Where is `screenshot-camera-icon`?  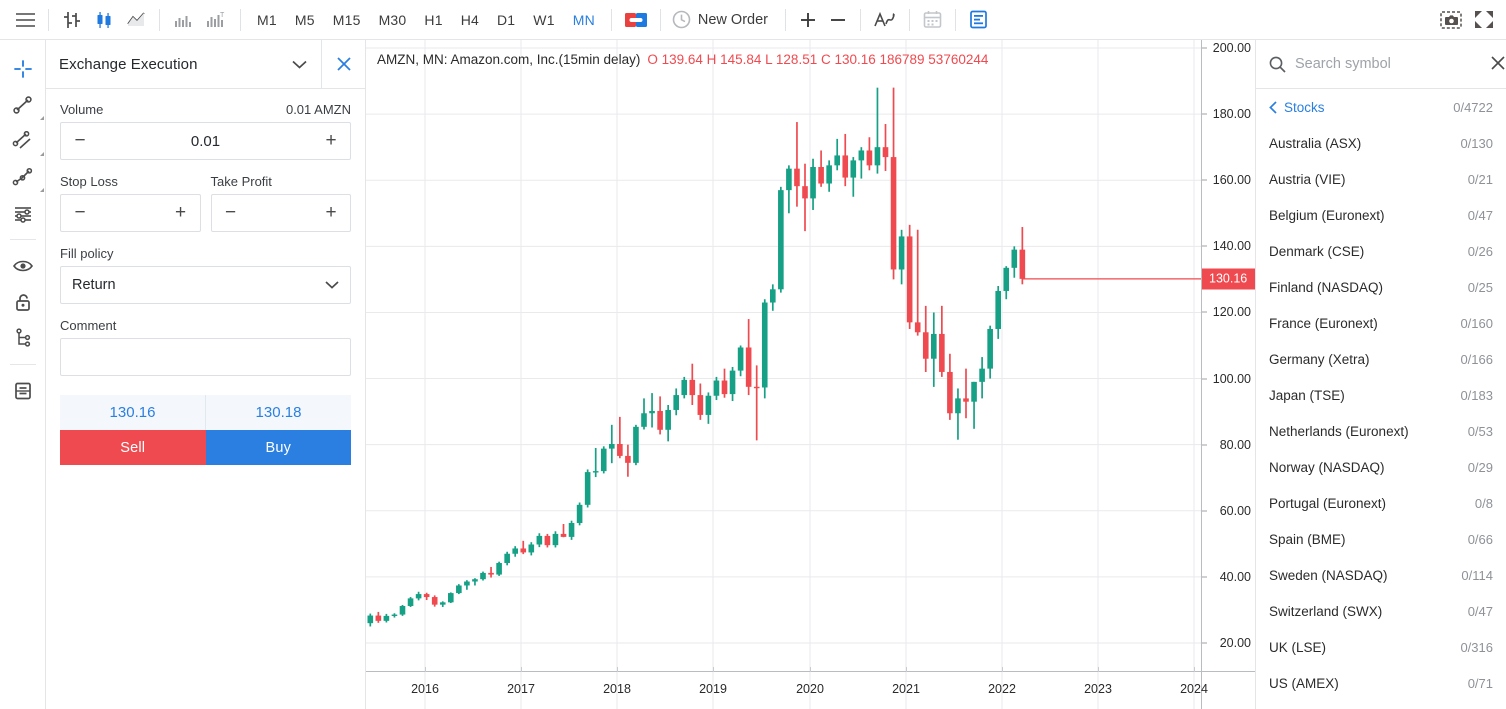 screenshot-camera-icon is located at coordinates (1451, 20).